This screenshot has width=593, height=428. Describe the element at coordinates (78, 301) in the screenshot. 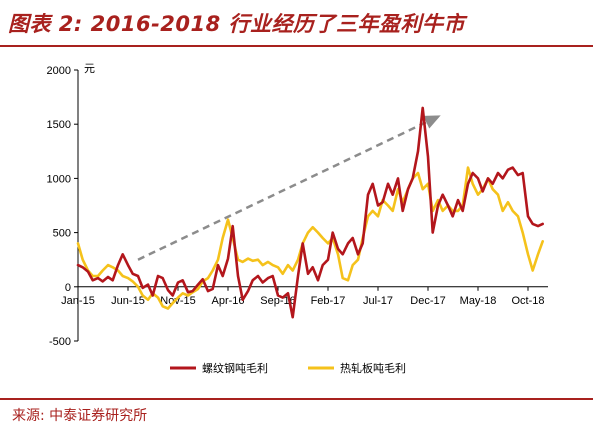

I see `x-tick-label: Jan-15` at that location.